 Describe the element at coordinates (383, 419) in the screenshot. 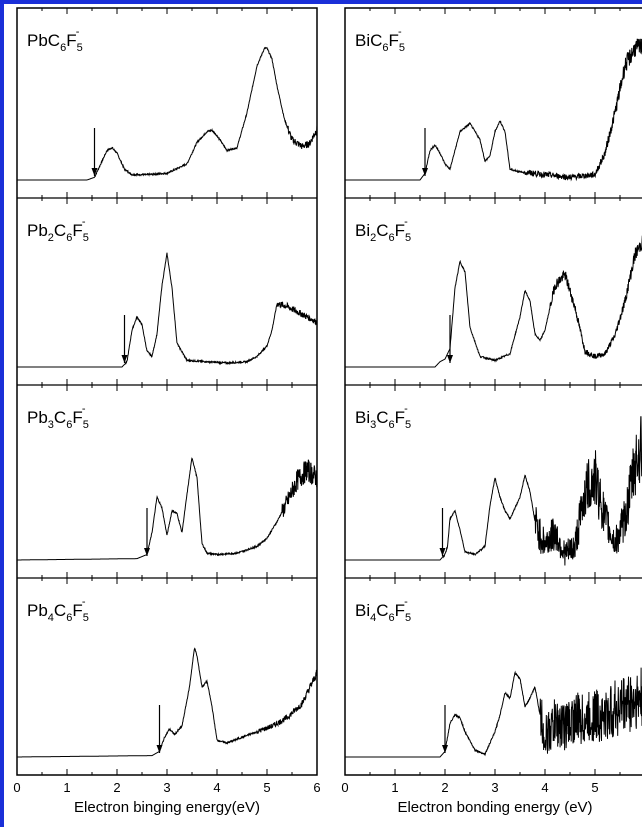

I see `species-label: Bi3C6F5` at that location.